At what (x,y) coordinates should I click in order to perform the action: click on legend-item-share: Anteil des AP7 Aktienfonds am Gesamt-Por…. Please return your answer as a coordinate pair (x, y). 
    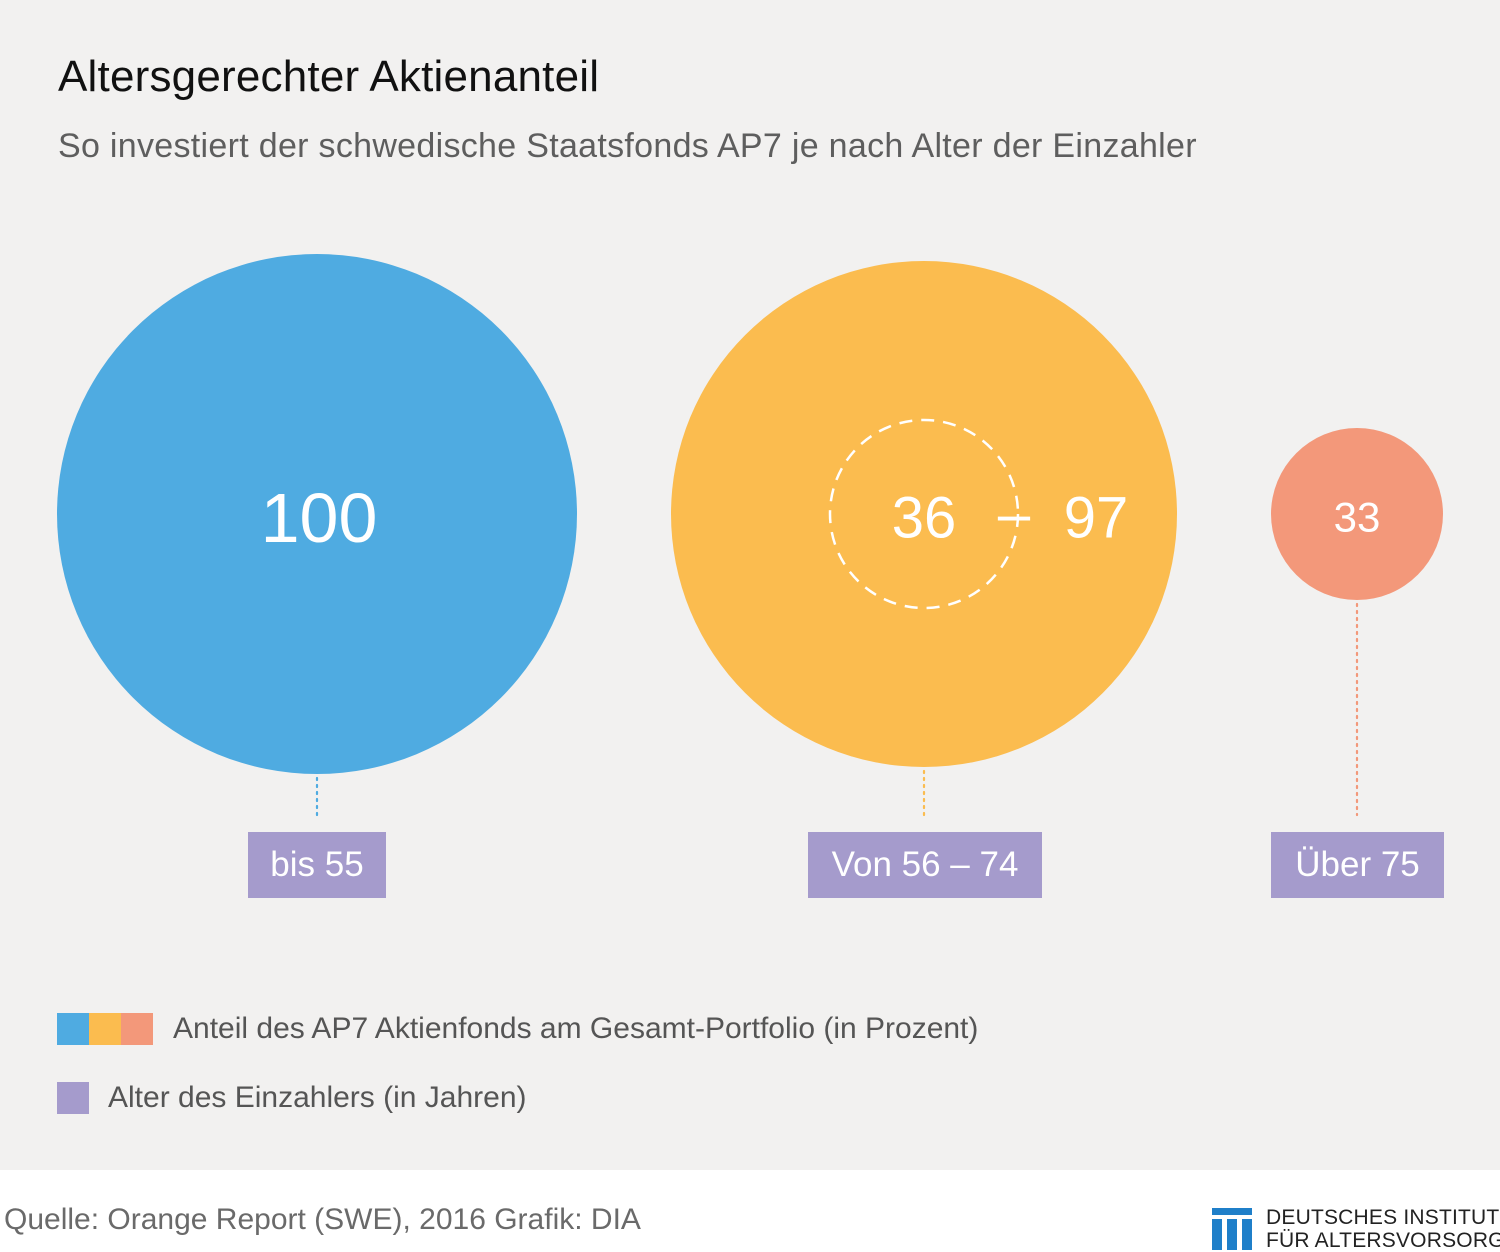
    Looking at the image, I should click on (517, 1029).